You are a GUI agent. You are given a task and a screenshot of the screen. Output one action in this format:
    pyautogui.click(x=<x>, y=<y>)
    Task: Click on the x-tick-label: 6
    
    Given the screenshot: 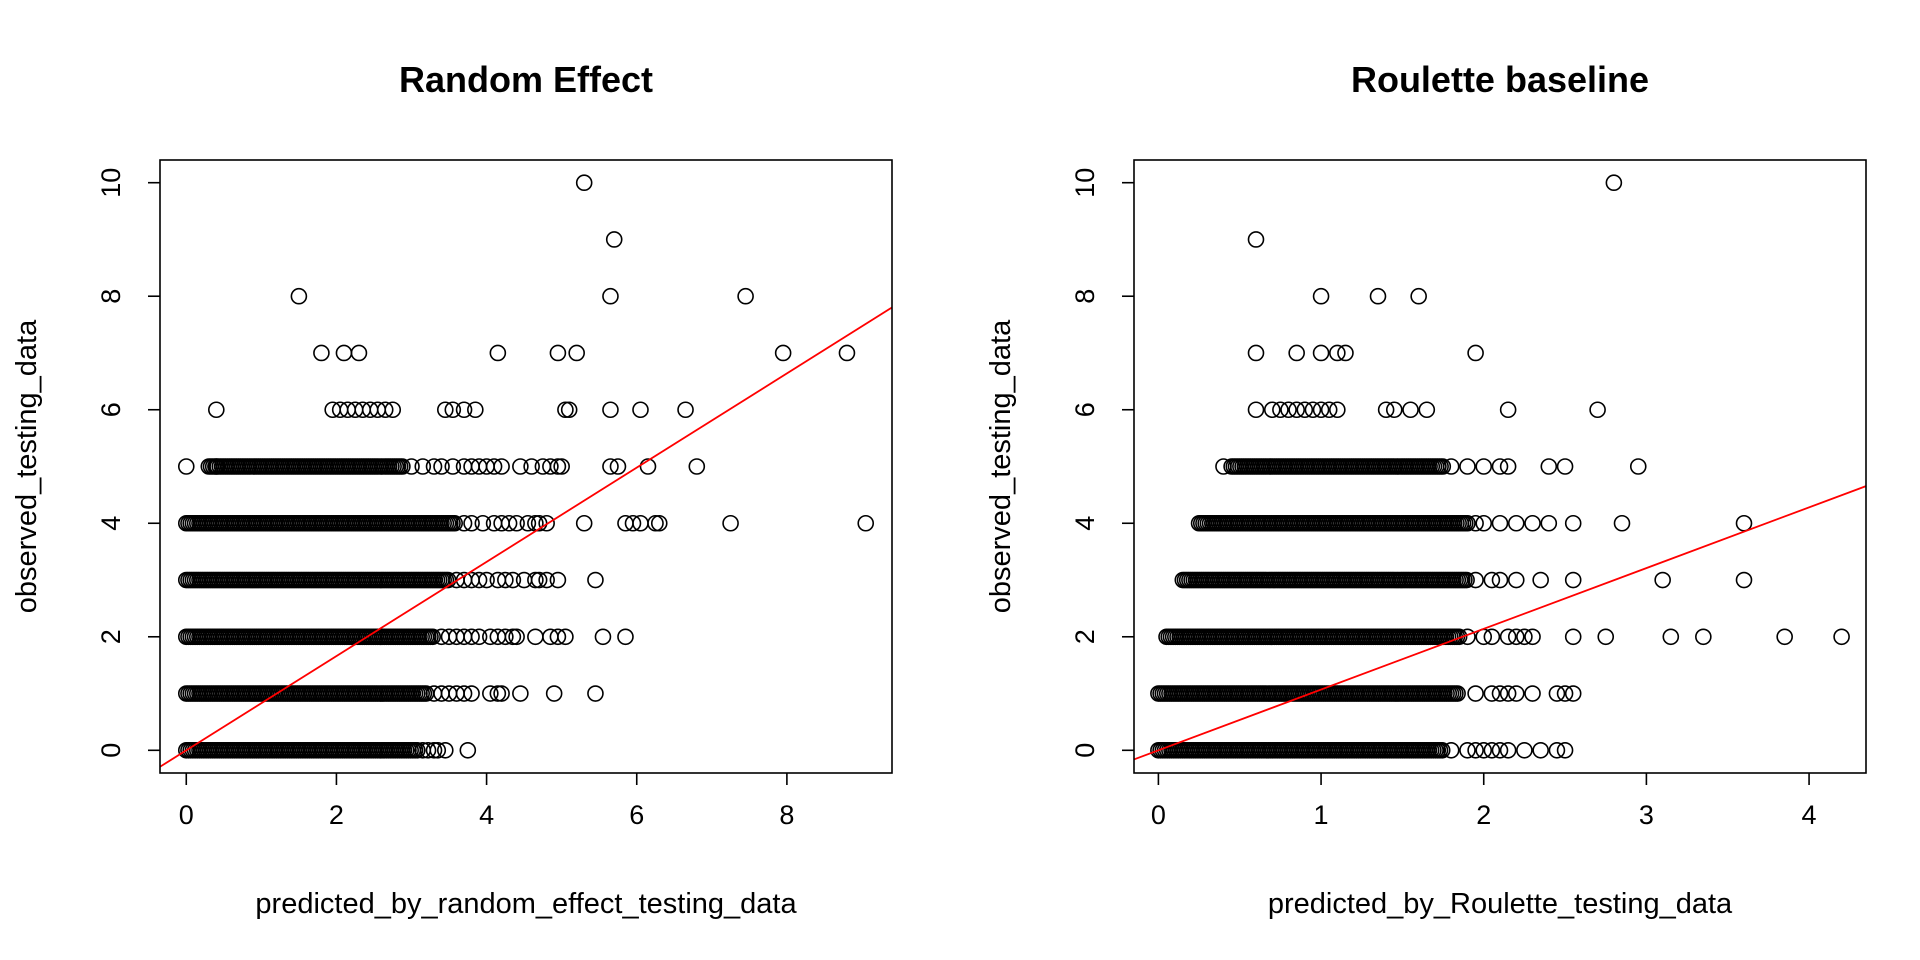 What is the action you would take?
    pyautogui.click(x=636, y=815)
    